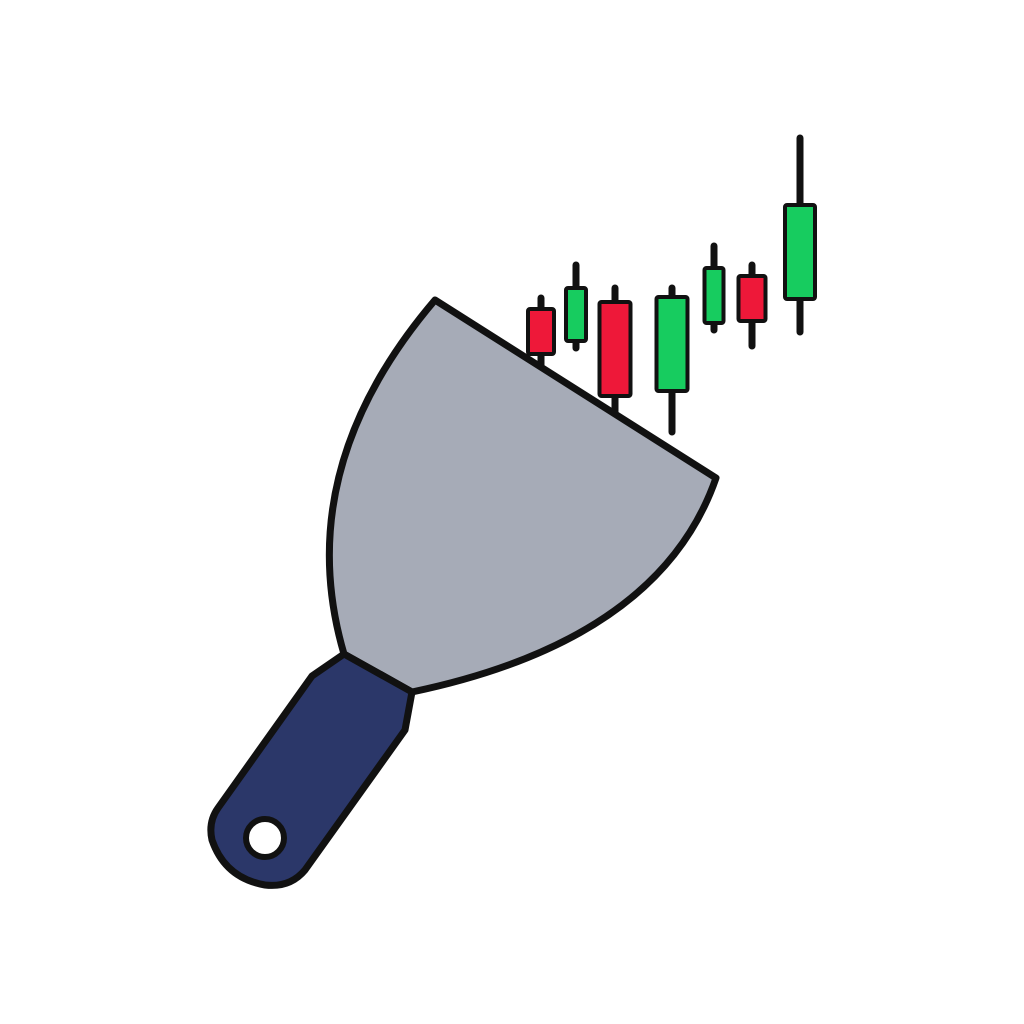 This screenshot has width=1024, height=1024. What do you see at coordinates (311, 769) in the screenshot?
I see `scraper-handle` at bounding box center [311, 769].